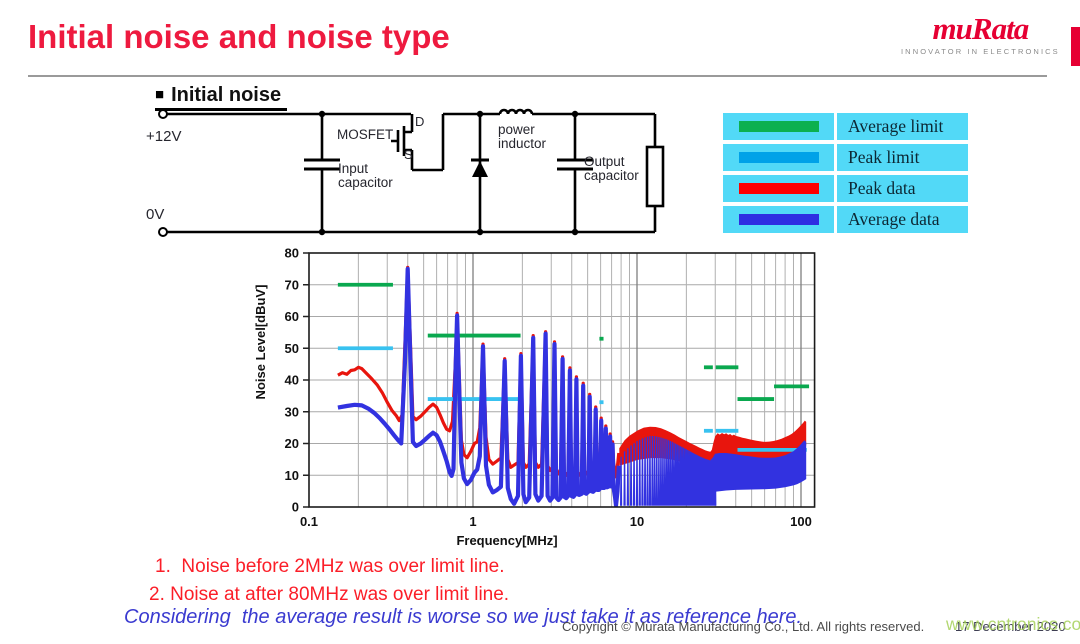 The width and height of the screenshot is (1080, 644). Describe the element at coordinates (292, 284) in the screenshot. I see `y-tick-label: 70` at that location.